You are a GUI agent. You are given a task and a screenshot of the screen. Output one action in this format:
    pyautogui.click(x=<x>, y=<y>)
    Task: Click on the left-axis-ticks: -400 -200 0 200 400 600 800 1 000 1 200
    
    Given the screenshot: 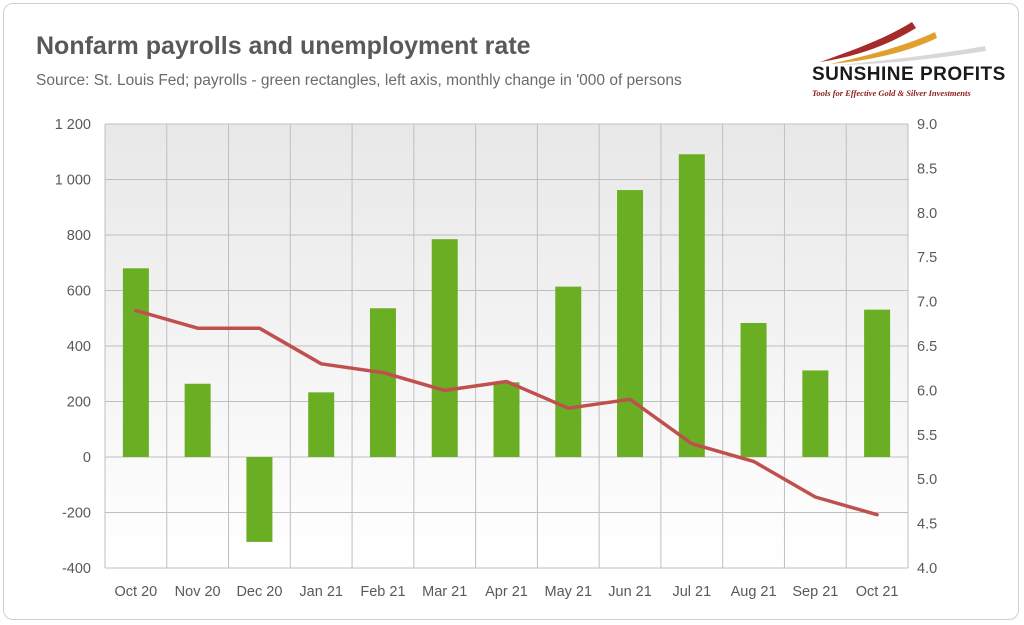 What is the action you would take?
    pyautogui.click(x=73, y=347)
    